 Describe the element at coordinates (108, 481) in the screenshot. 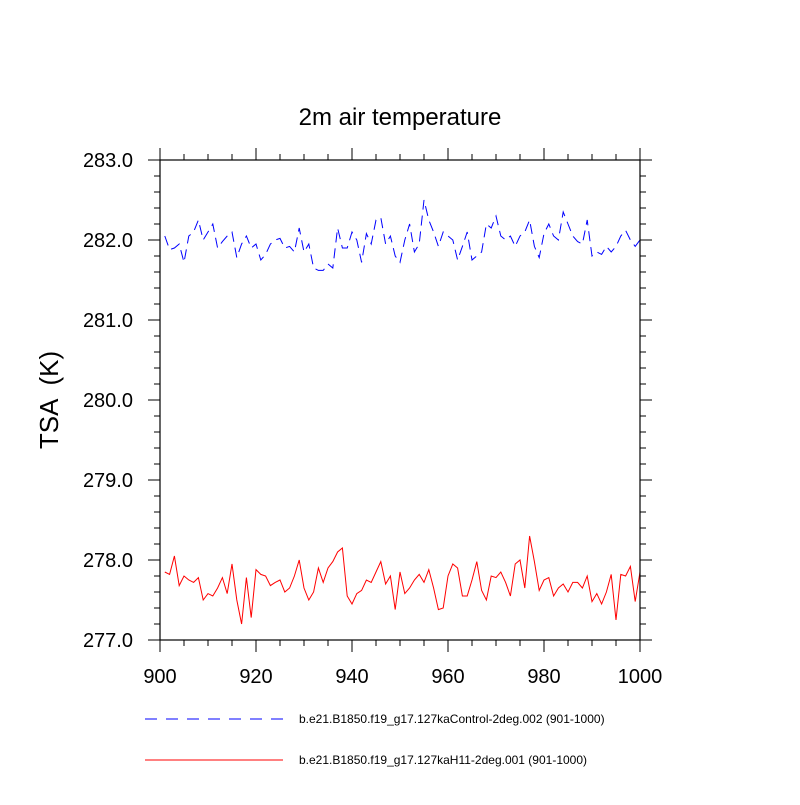

I see `y-tick-label: 279.0` at that location.